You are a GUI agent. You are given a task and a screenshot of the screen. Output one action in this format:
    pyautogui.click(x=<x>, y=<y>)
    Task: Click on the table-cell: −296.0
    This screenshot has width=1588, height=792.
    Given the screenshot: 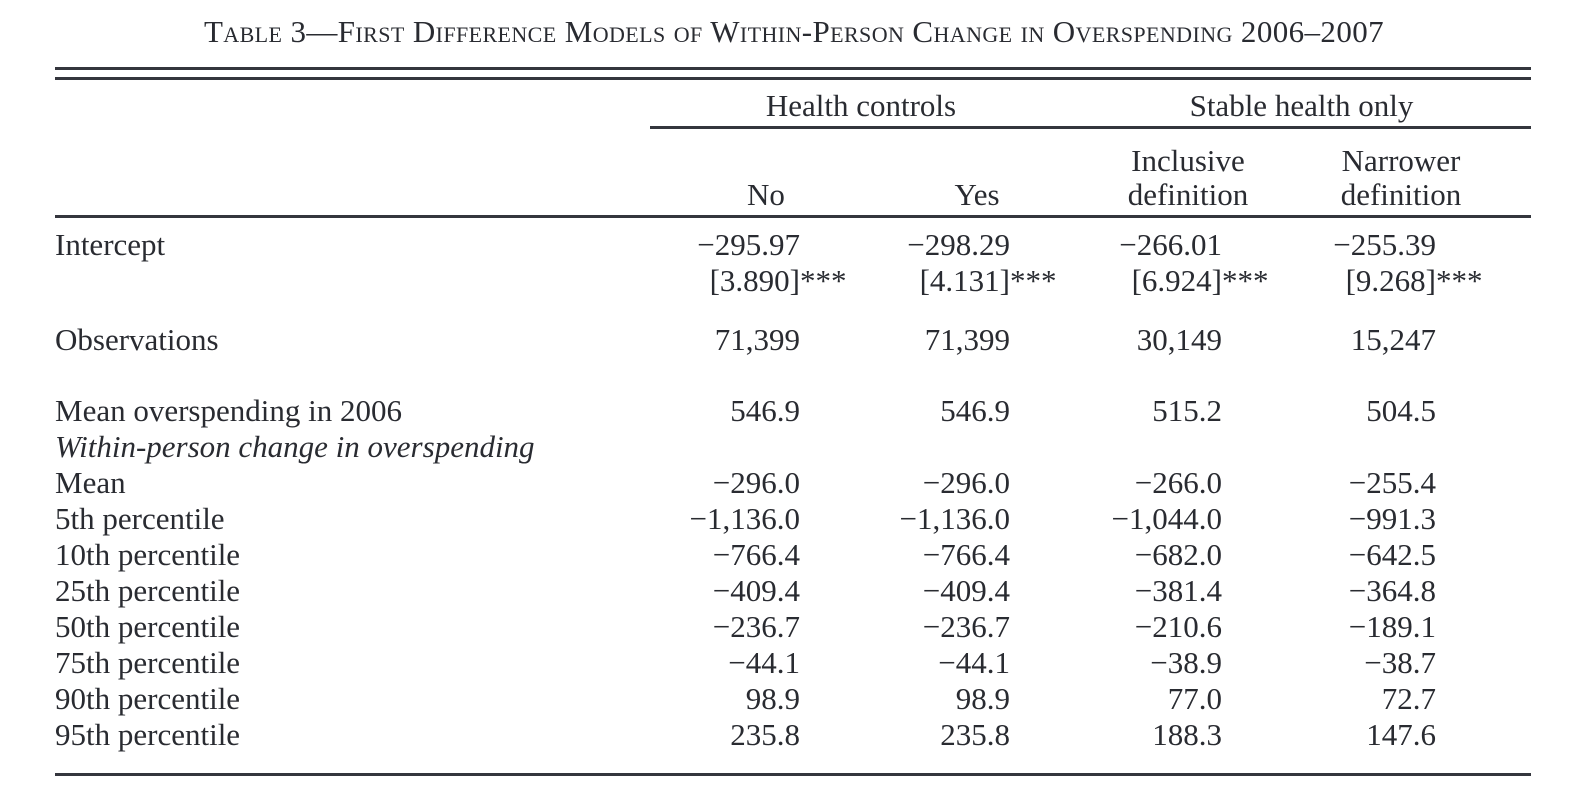 What is the action you would take?
    pyautogui.click(x=756, y=483)
    